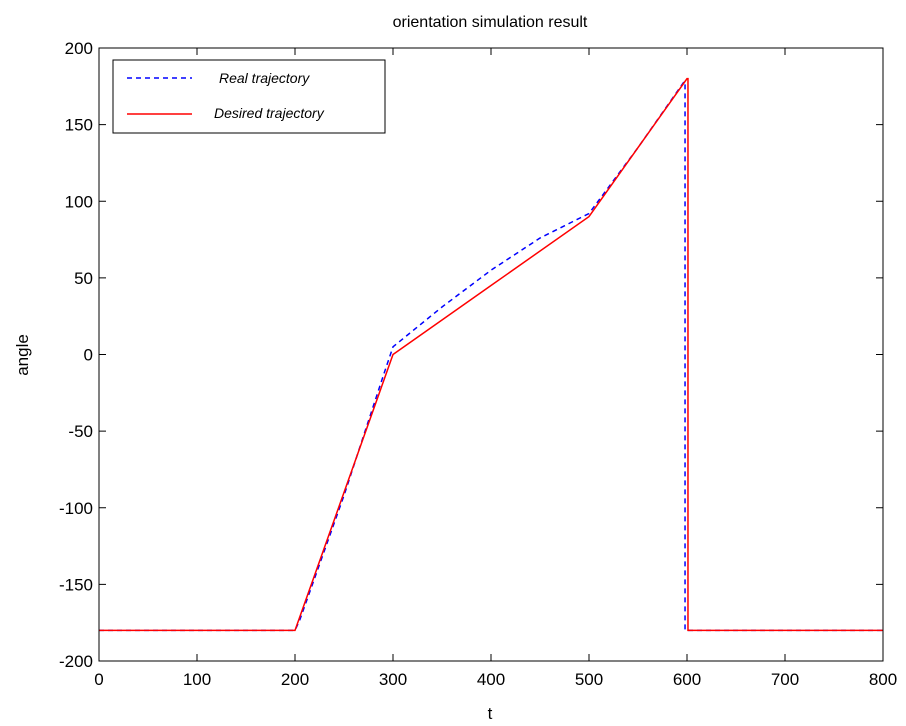 This screenshot has width=906, height=726. Describe the element at coordinates (393, 679) in the screenshot. I see `x-tick-label: 300` at that location.